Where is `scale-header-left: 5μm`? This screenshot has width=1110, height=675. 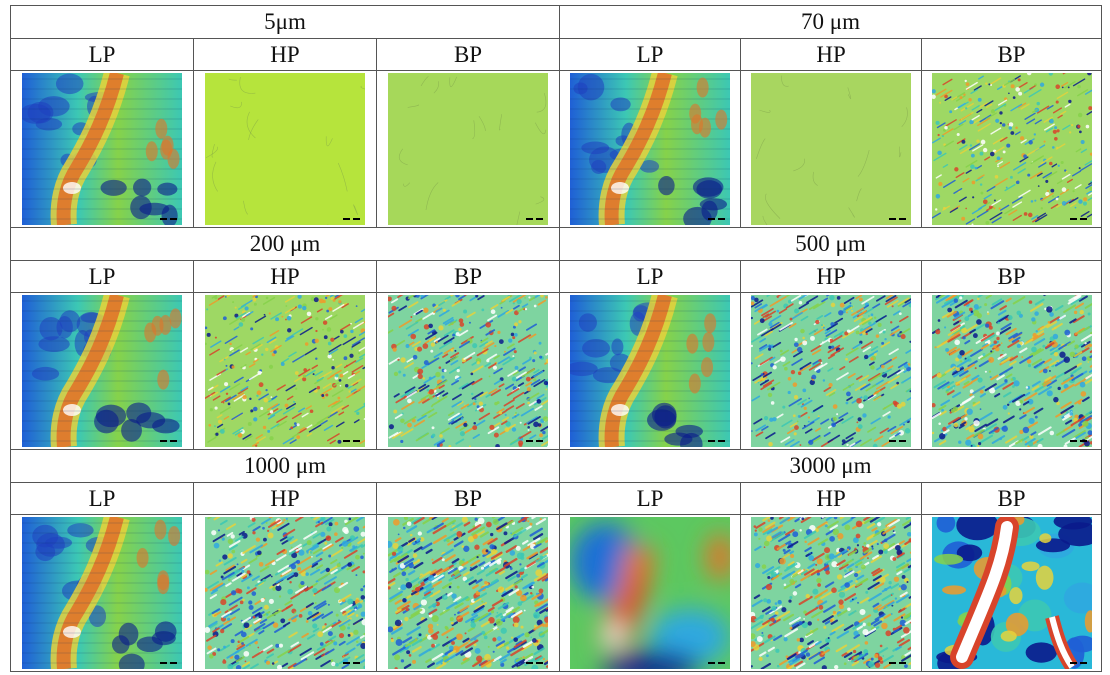 scale-header-left: 5μm is located at coordinates (285, 22).